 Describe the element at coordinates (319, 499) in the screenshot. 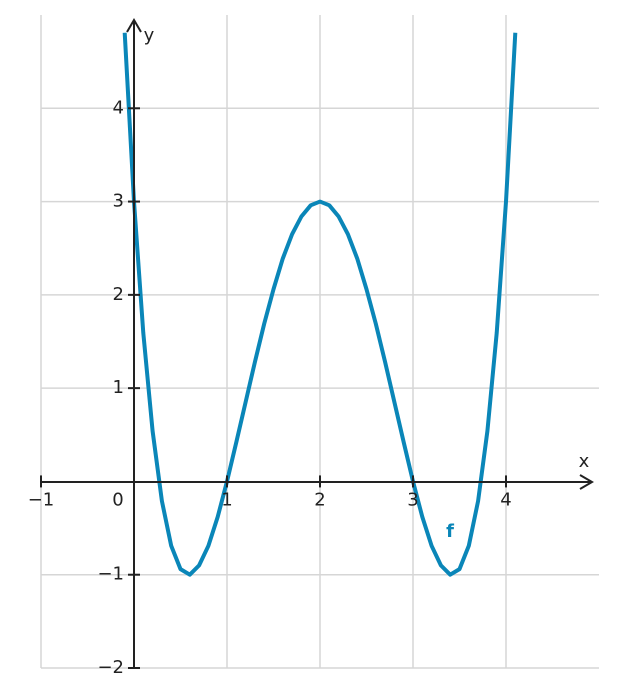

I see `x-tick-label: 2` at that location.